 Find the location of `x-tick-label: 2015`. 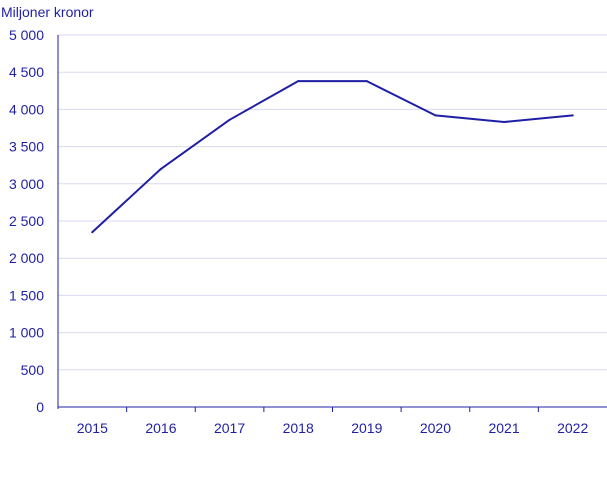

x-tick-label: 2015 is located at coordinates (92, 428).